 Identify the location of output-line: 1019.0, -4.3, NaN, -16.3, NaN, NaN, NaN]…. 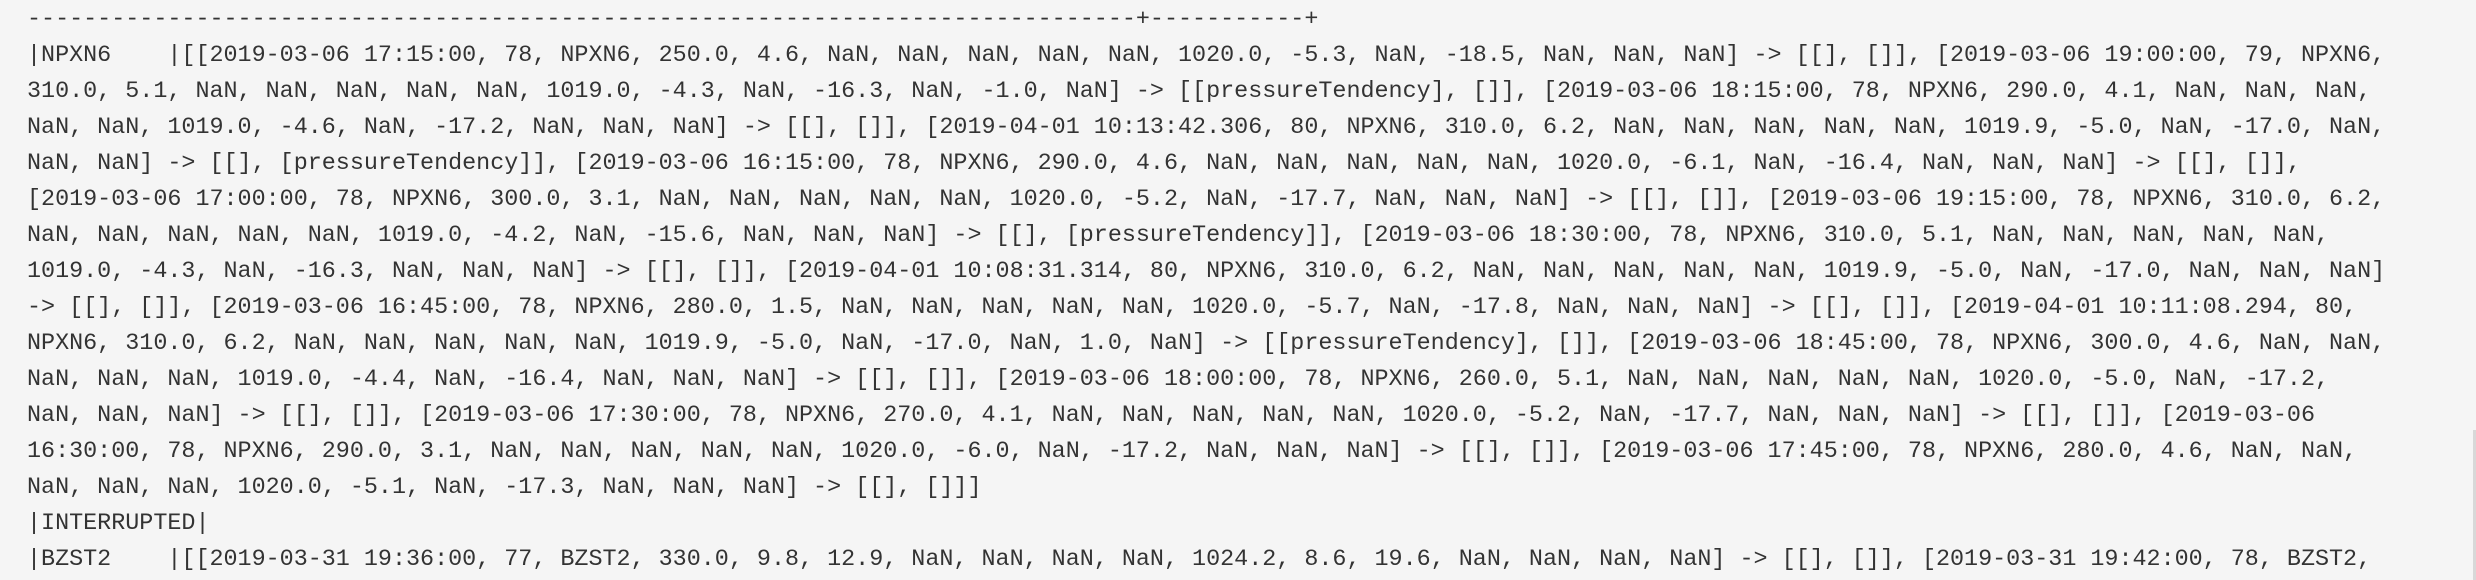
(1206, 272).